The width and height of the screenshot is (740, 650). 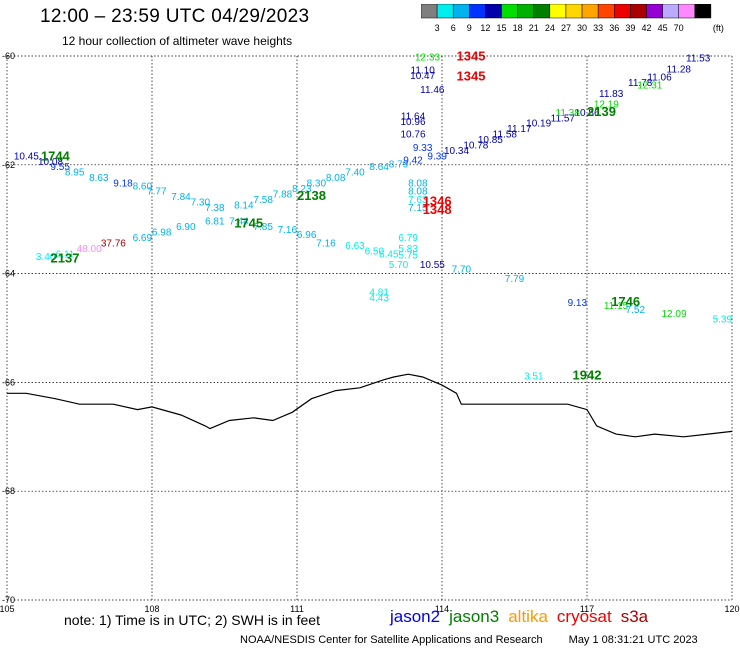 What do you see at coordinates (606, 105) in the screenshot?
I see `wave-height-value: 12.19` at bounding box center [606, 105].